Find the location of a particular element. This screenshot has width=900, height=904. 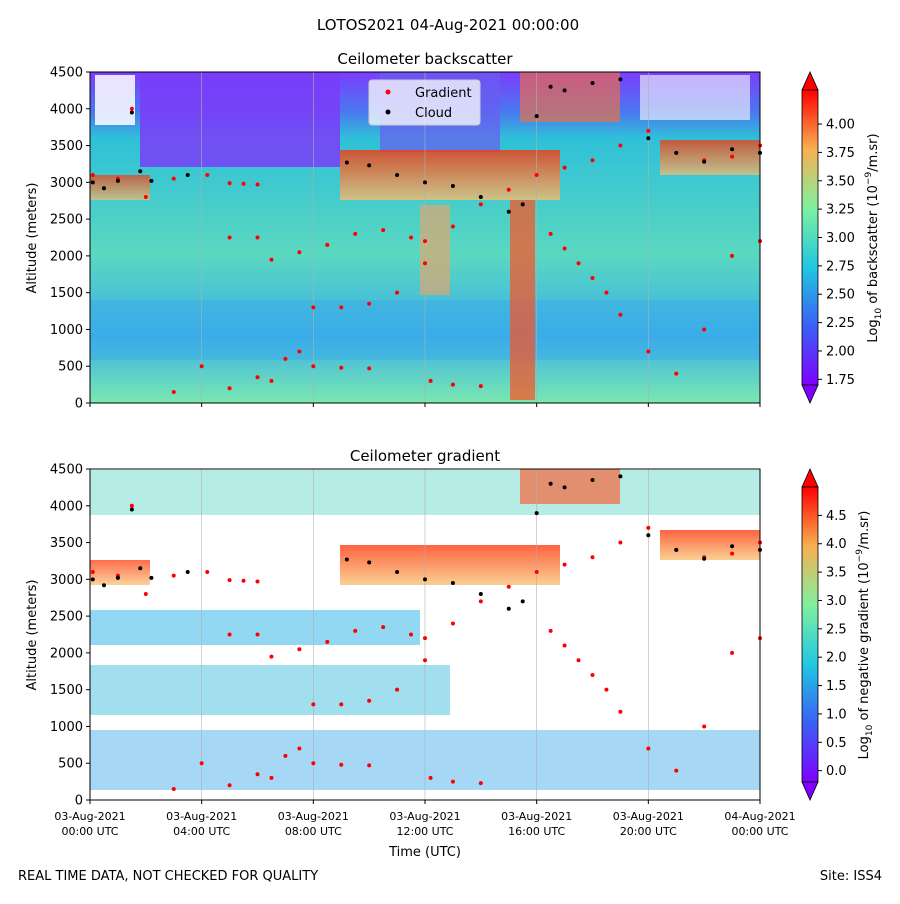

panel-title: Ceilometer backscatter is located at coordinates (425, 59).